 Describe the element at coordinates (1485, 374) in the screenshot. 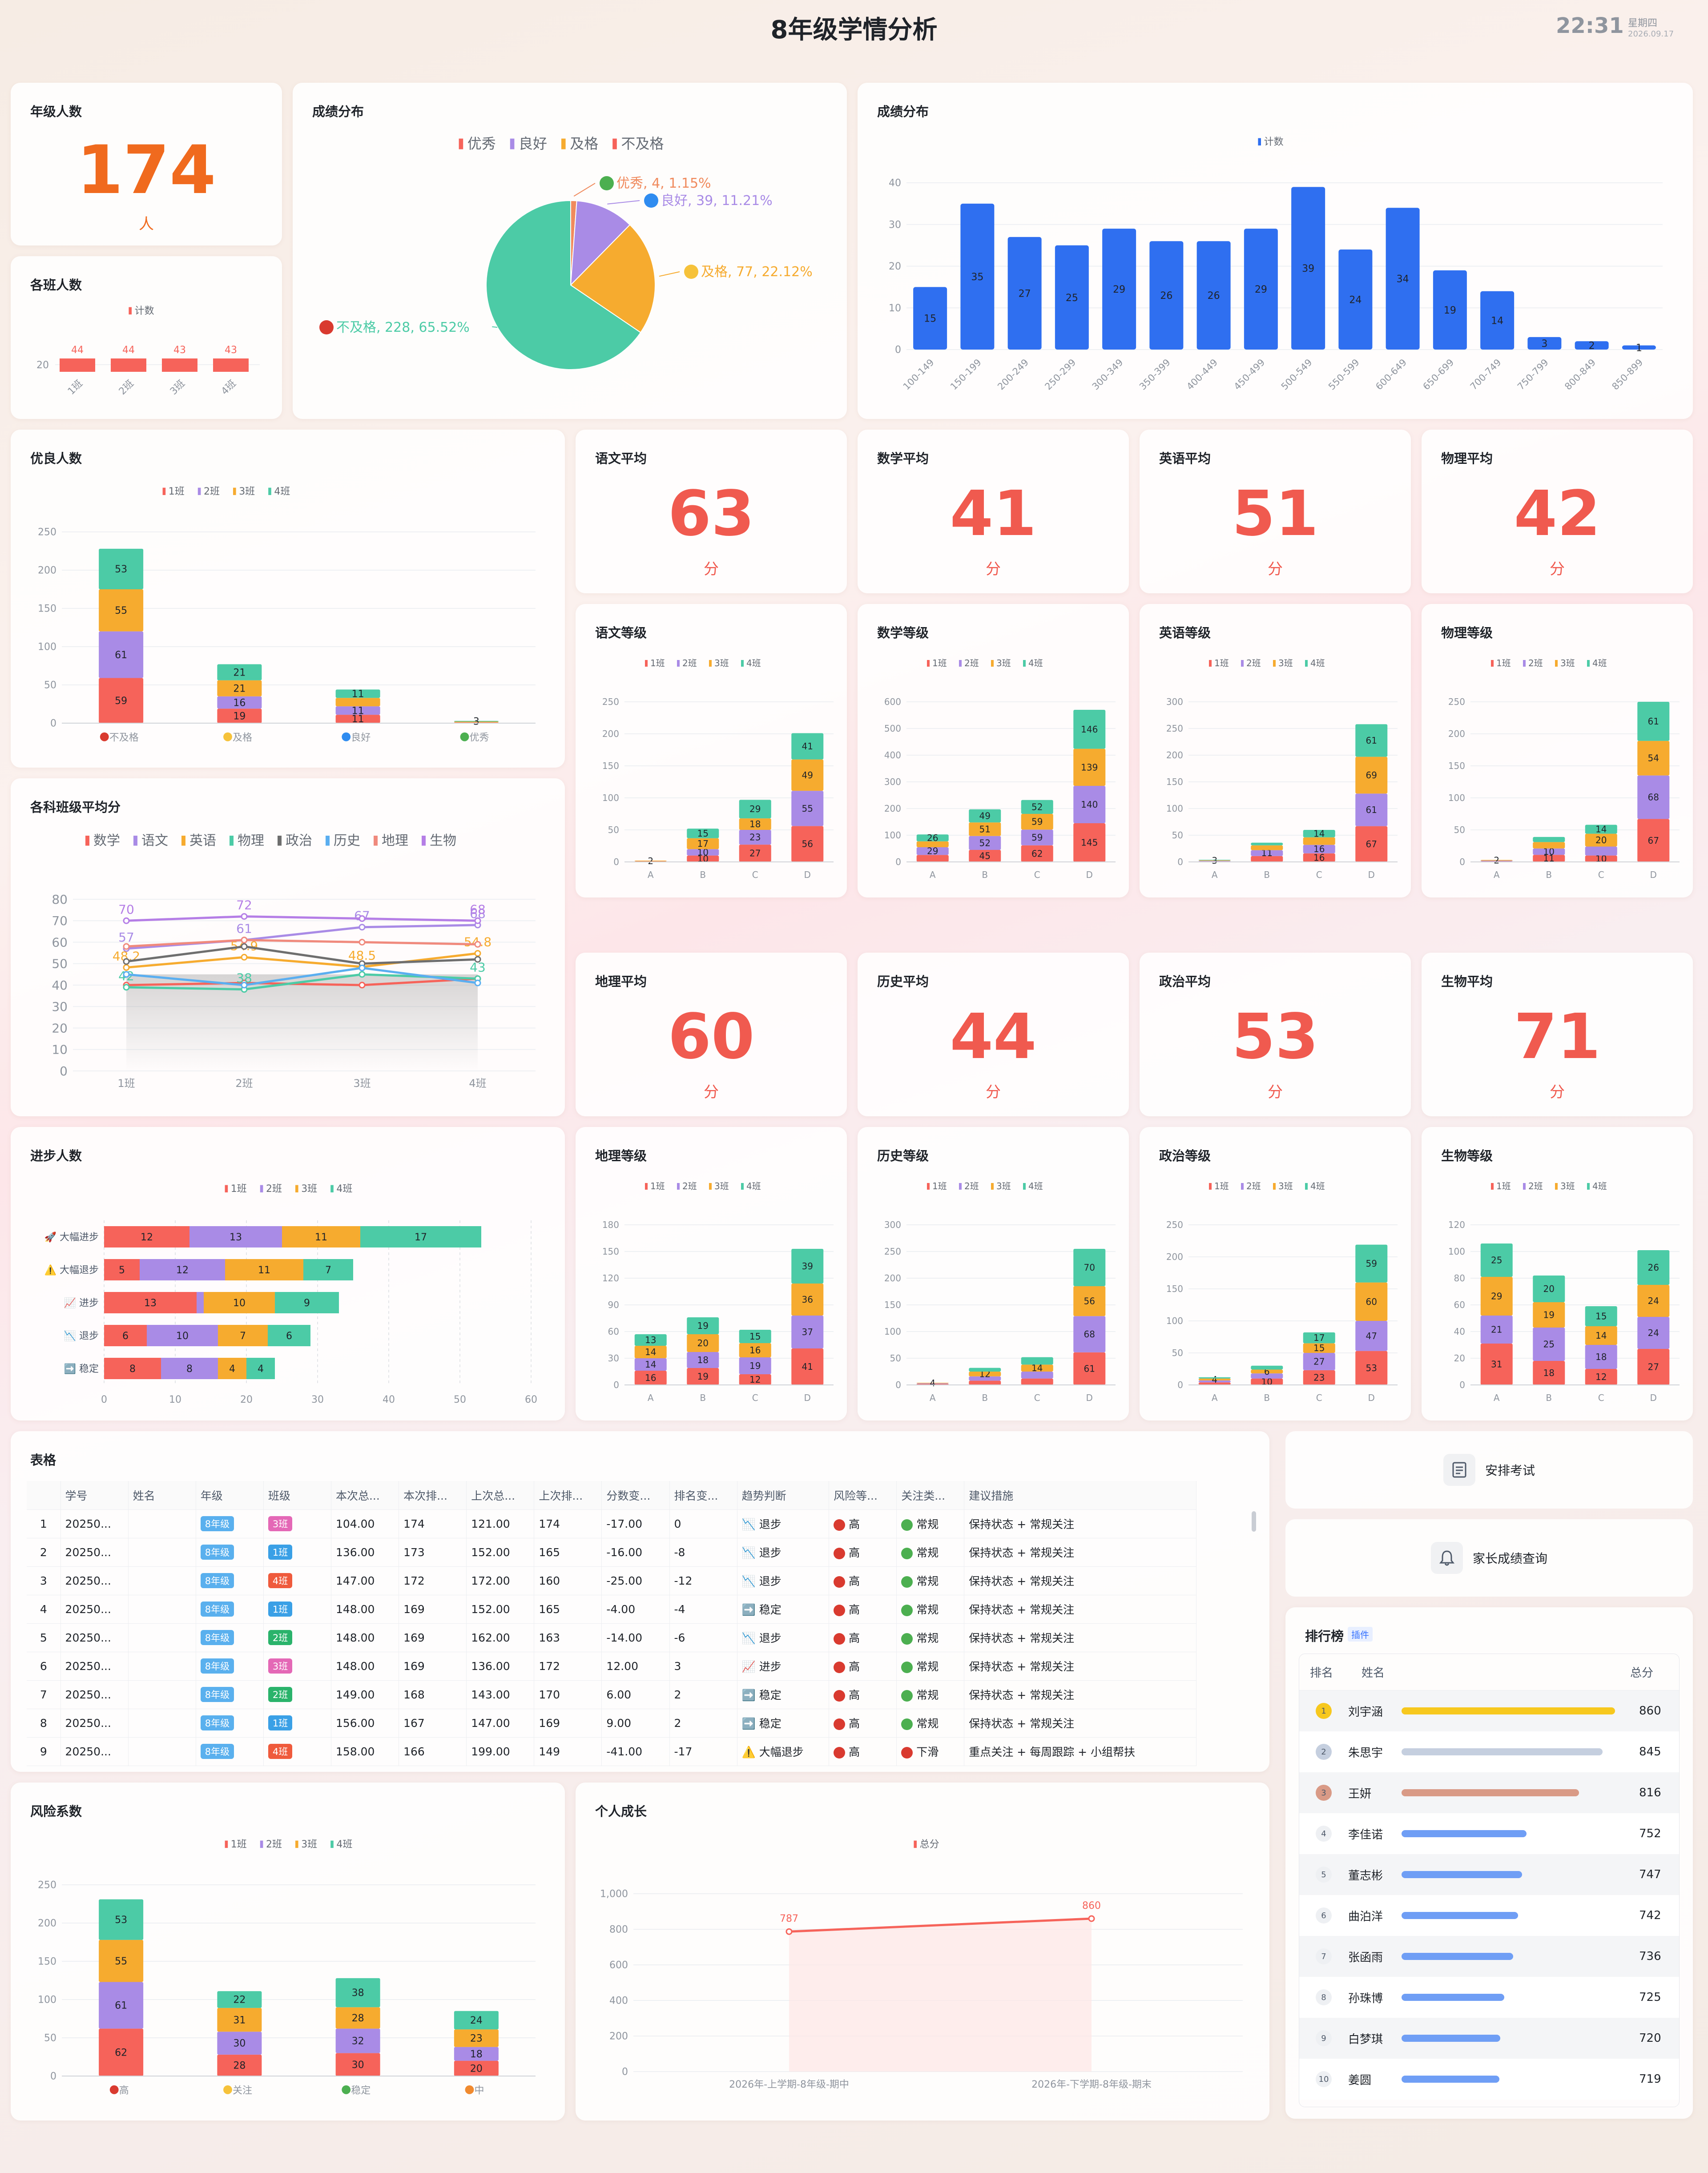

I see `x-tick-label: 700-749` at that location.